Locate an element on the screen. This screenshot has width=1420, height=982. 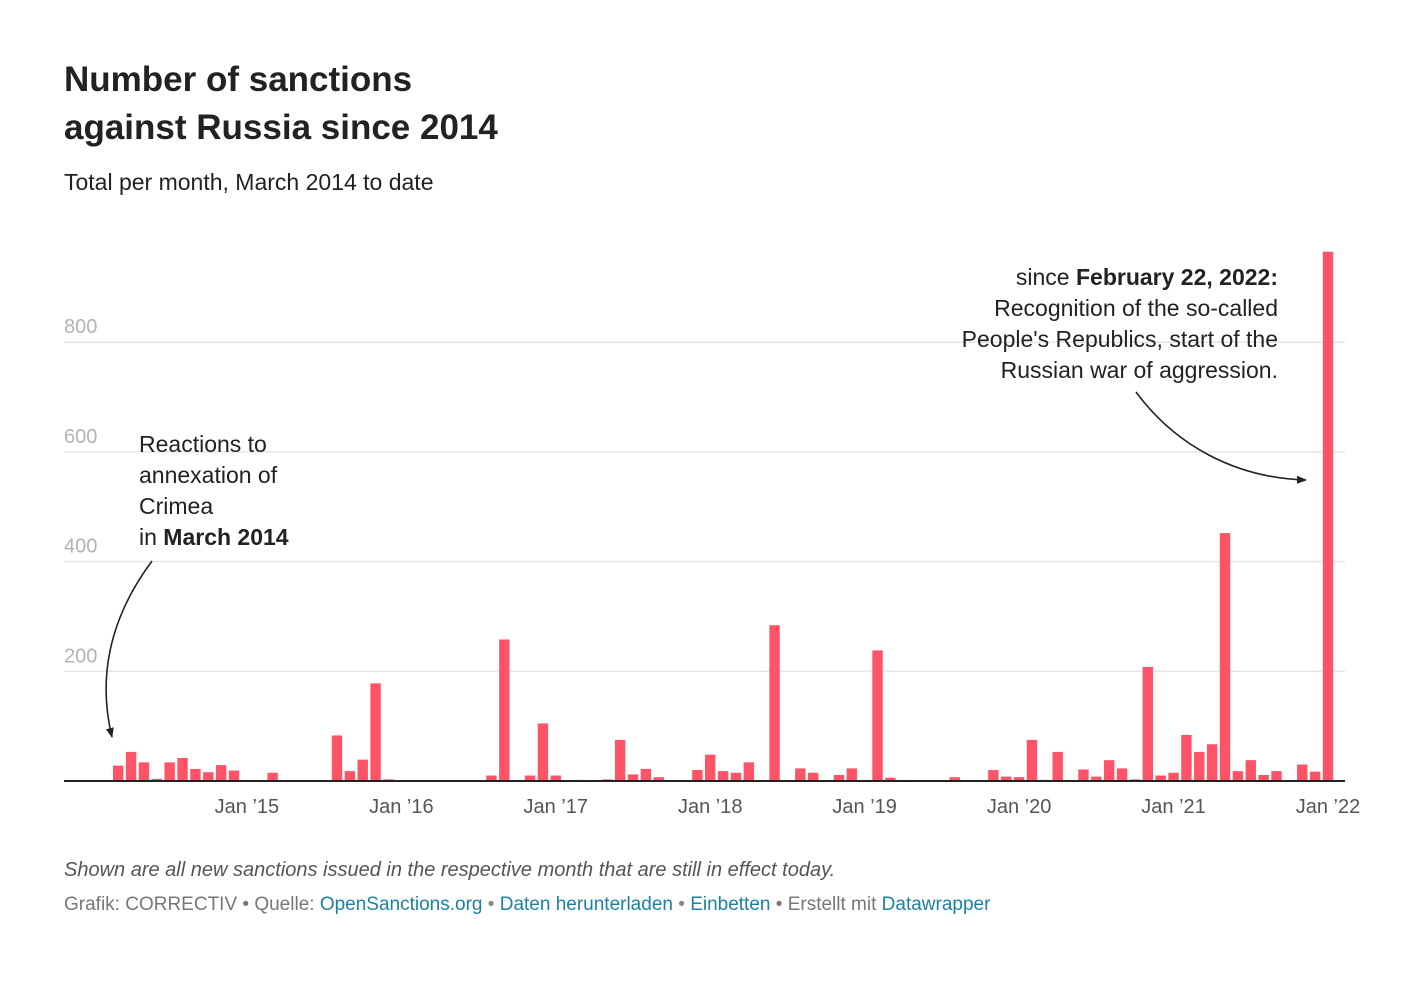
embed-link: Einbetten is located at coordinates (730, 904).